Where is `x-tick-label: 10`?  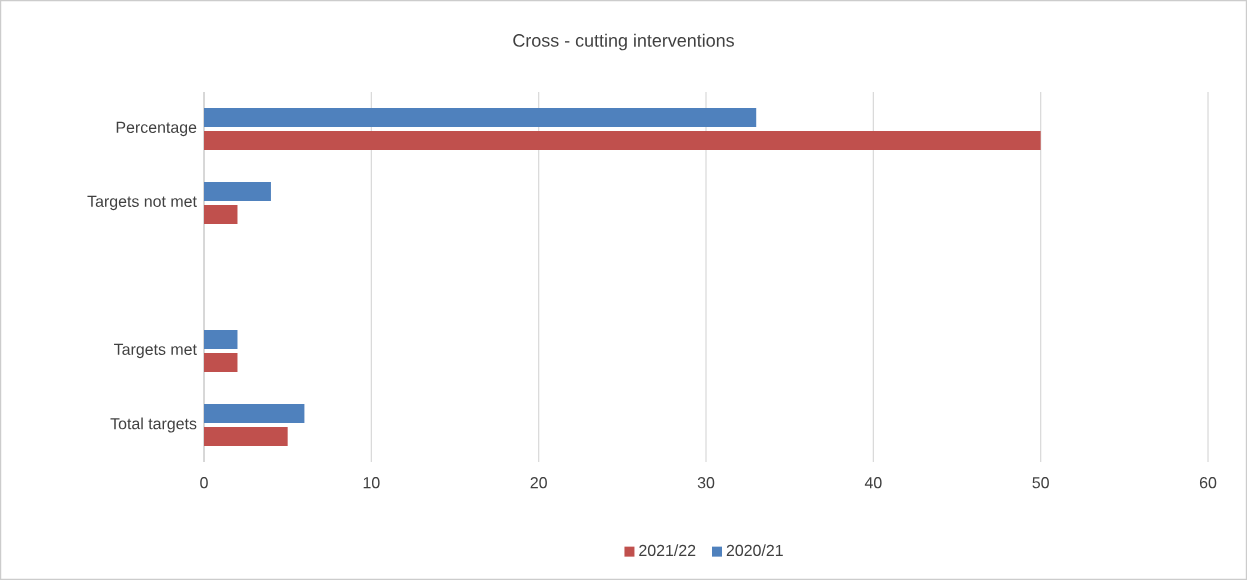
x-tick-label: 10 is located at coordinates (371, 483).